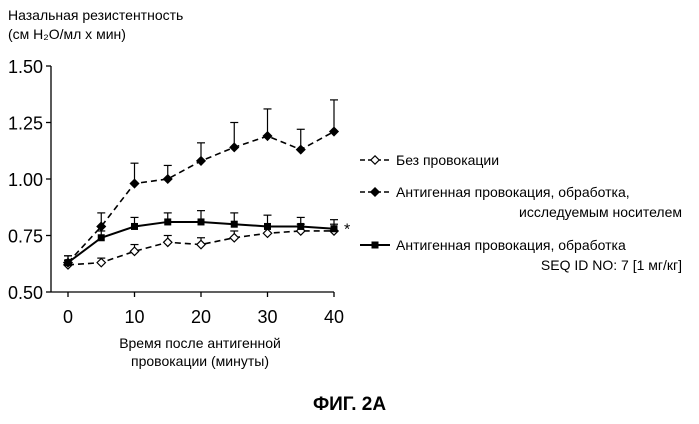 Image resolution: width=699 pixels, height=424 pixels. What do you see at coordinates (267, 317) in the screenshot?
I see `x-tick-label: 30` at bounding box center [267, 317].